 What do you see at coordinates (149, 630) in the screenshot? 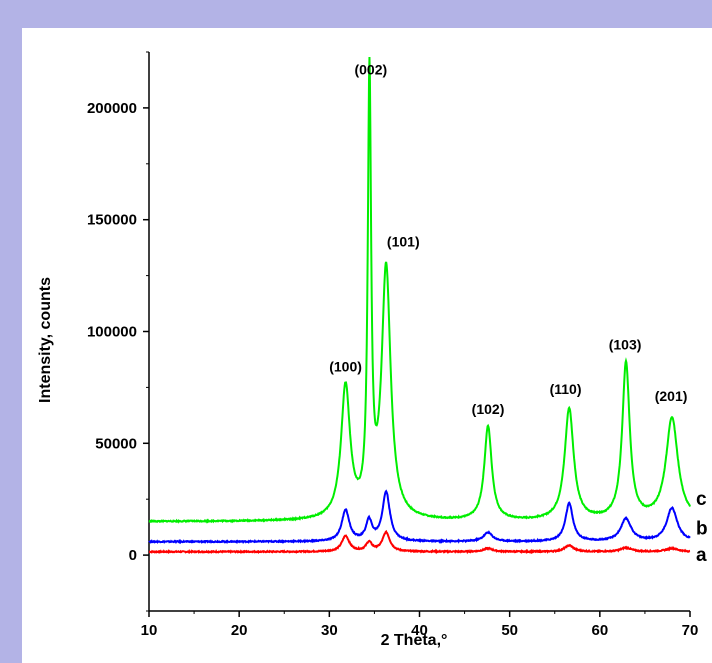
I see `x-tick-label: 10` at bounding box center [149, 630].